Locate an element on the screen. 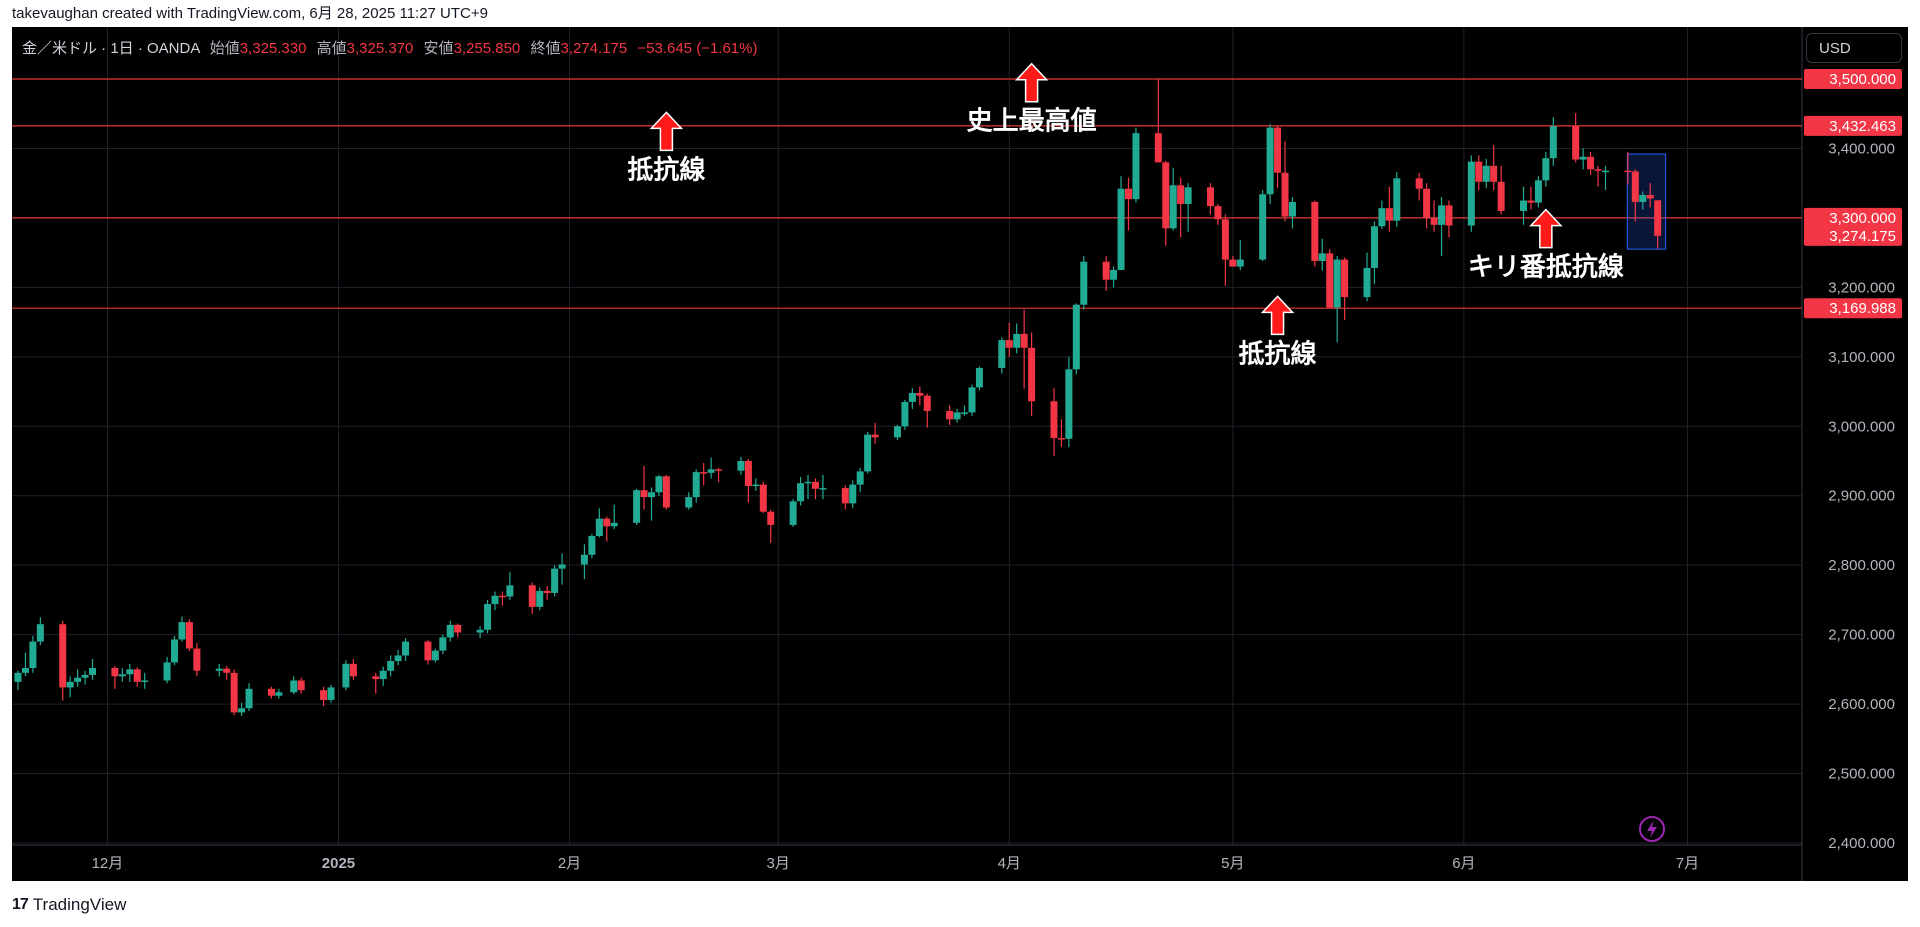 This screenshot has width=1920, height=927. price-tick-label: 3,100.000 is located at coordinates (1861, 357).